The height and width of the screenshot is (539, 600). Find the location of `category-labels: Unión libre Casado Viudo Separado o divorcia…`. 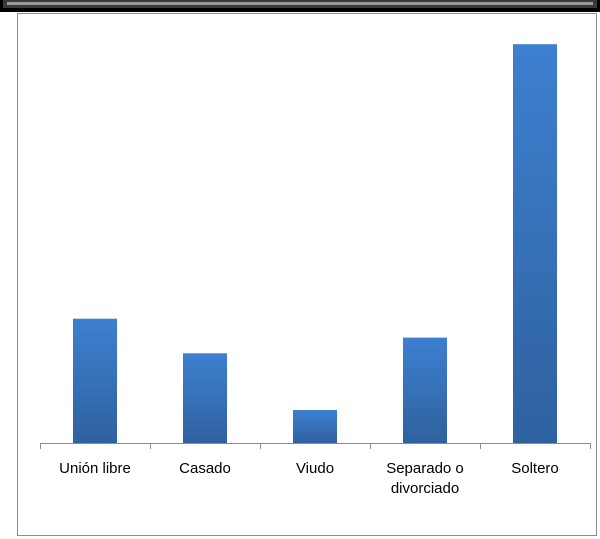

category-labels: Unión libre Casado Viudo Separado o divorcia… is located at coordinates (309, 478).